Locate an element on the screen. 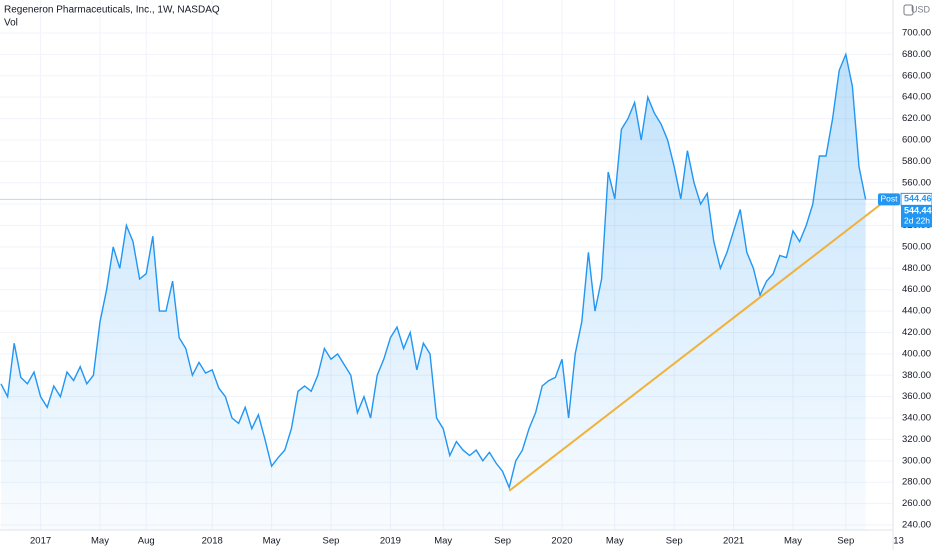  x-tick-label: Aug is located at coordinates (146, 541).